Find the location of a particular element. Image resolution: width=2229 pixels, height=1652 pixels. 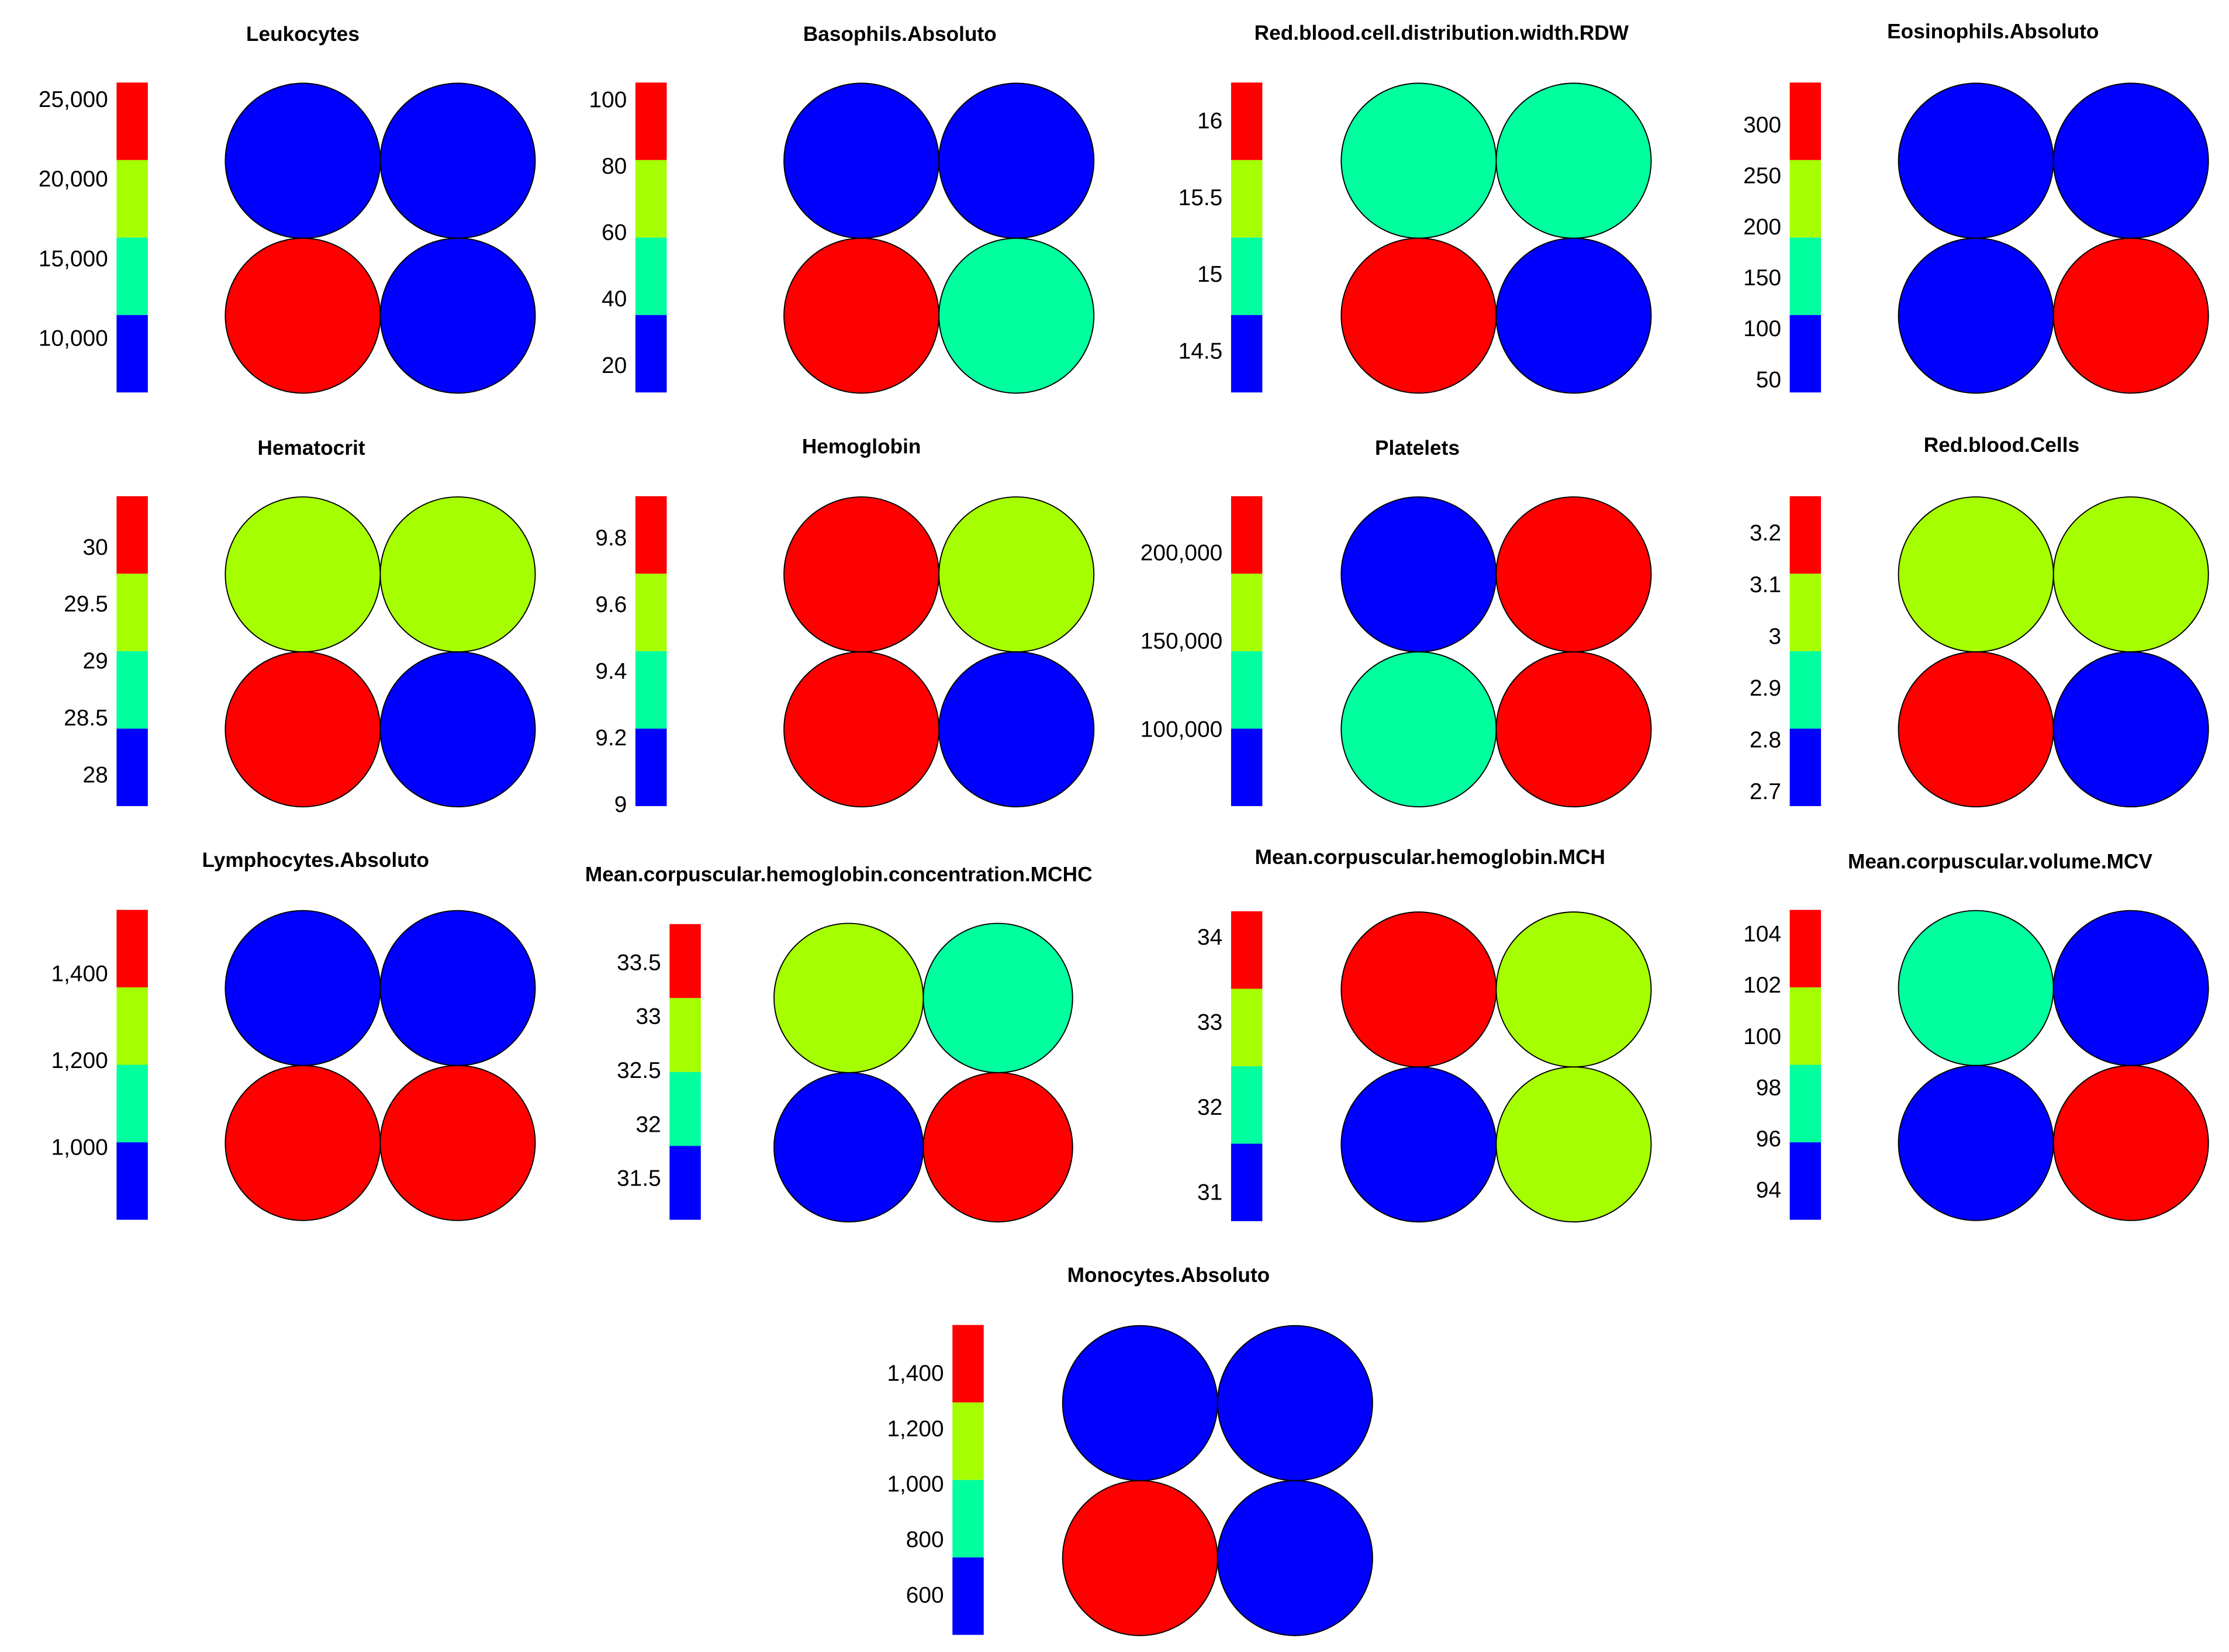

y-tick-label: 33 is located at coordinates (1209, 1022).